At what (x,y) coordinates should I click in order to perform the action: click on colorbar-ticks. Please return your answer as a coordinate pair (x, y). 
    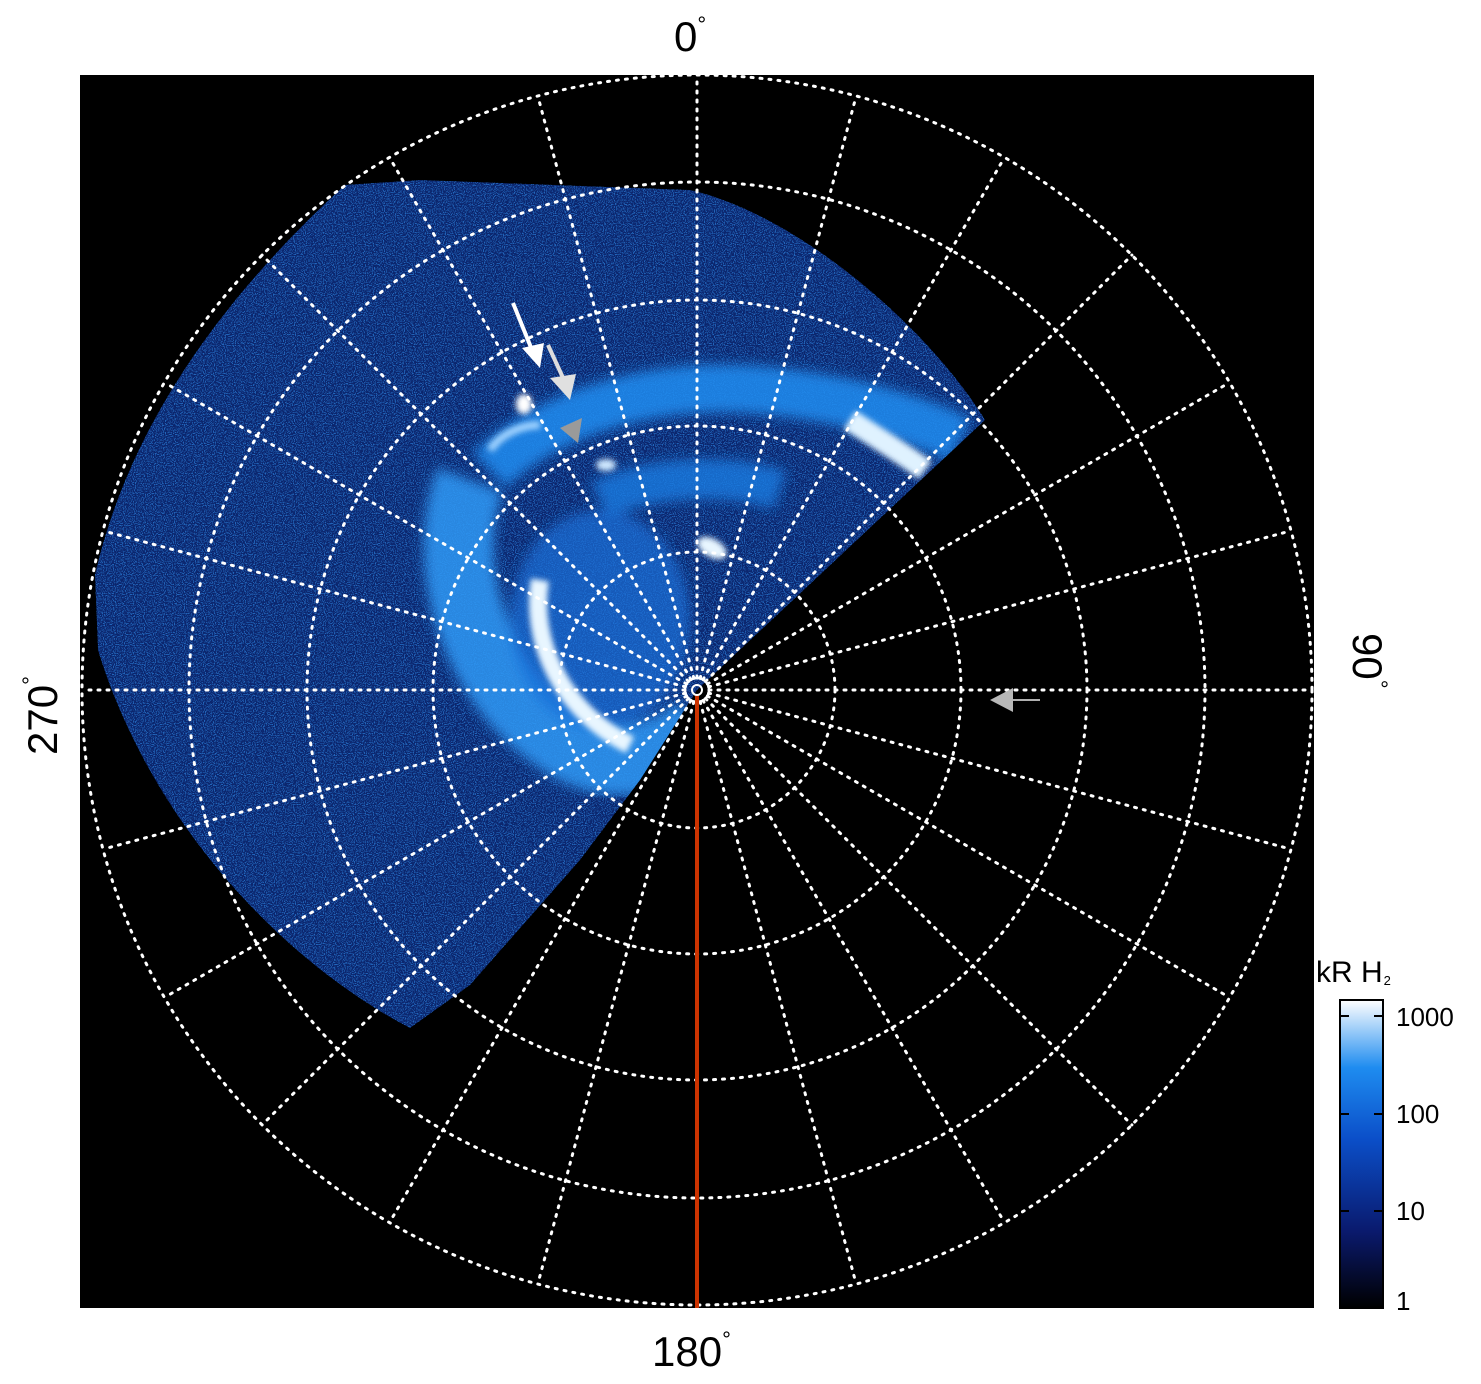
    Looking at the image, I should click on (1361, 1161).